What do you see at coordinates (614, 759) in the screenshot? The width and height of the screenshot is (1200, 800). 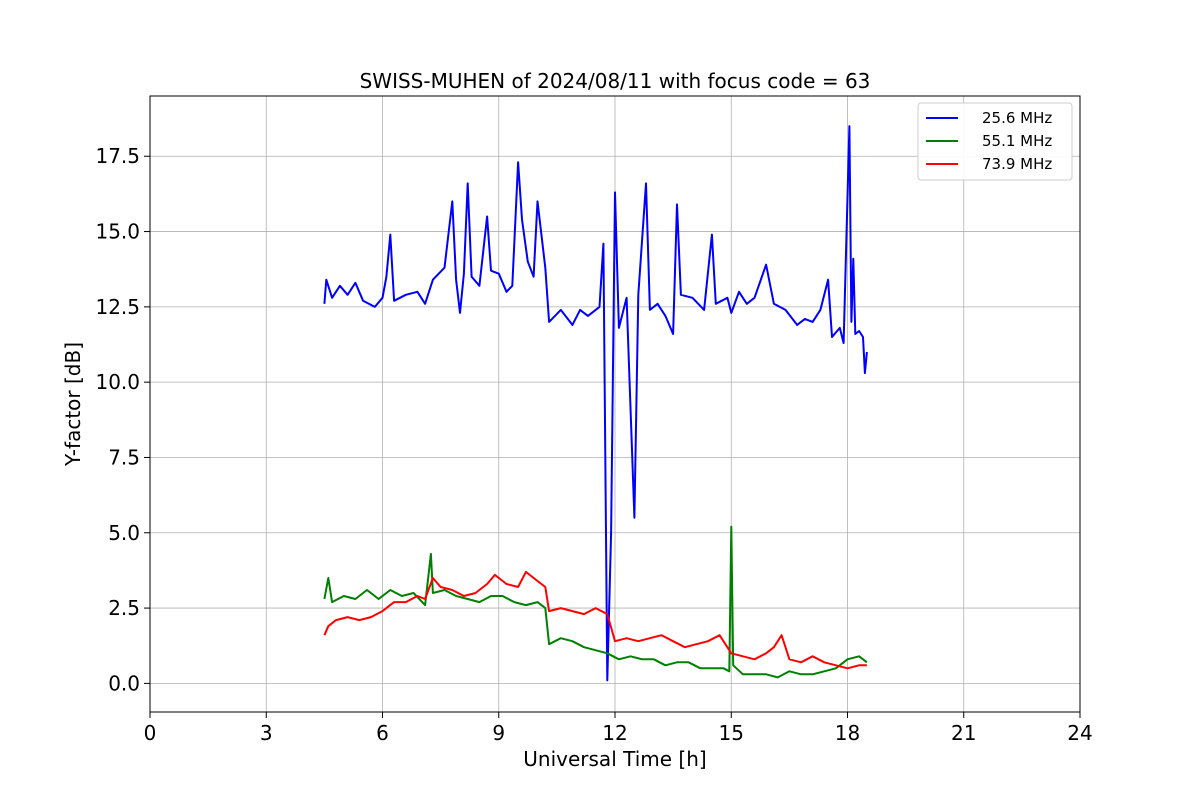 I see `x-axis-label: Universal Time [h]` at bounding box center [614, 759].